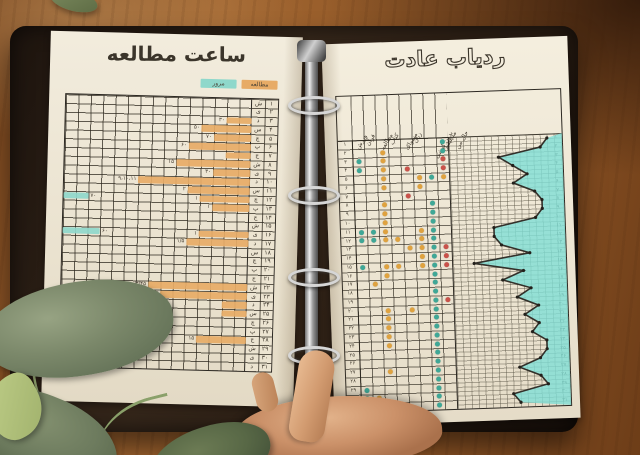 The width and height of the screenshot is (640, 455). I want to click on day-number-left: ۲۰, so click(350, 311).